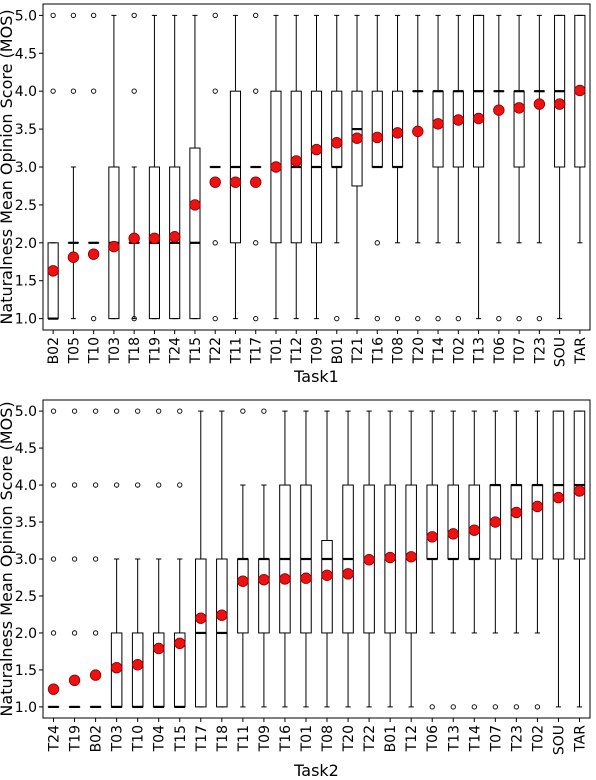 This screenshot has height=780, width=596. Describe the element at coordinates (560, 167) in the screenshot. I see `box-SOU` at that location.